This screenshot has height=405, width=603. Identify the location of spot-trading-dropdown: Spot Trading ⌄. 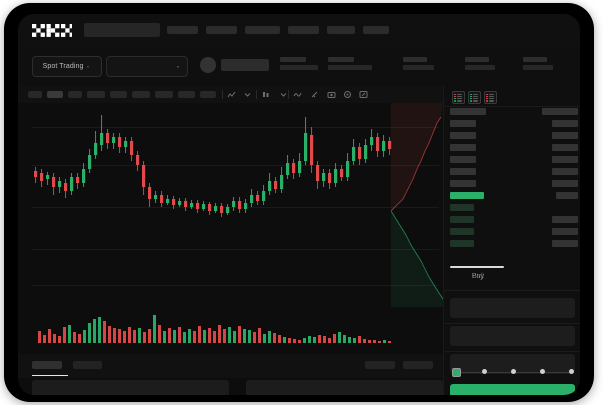
(67, 66).